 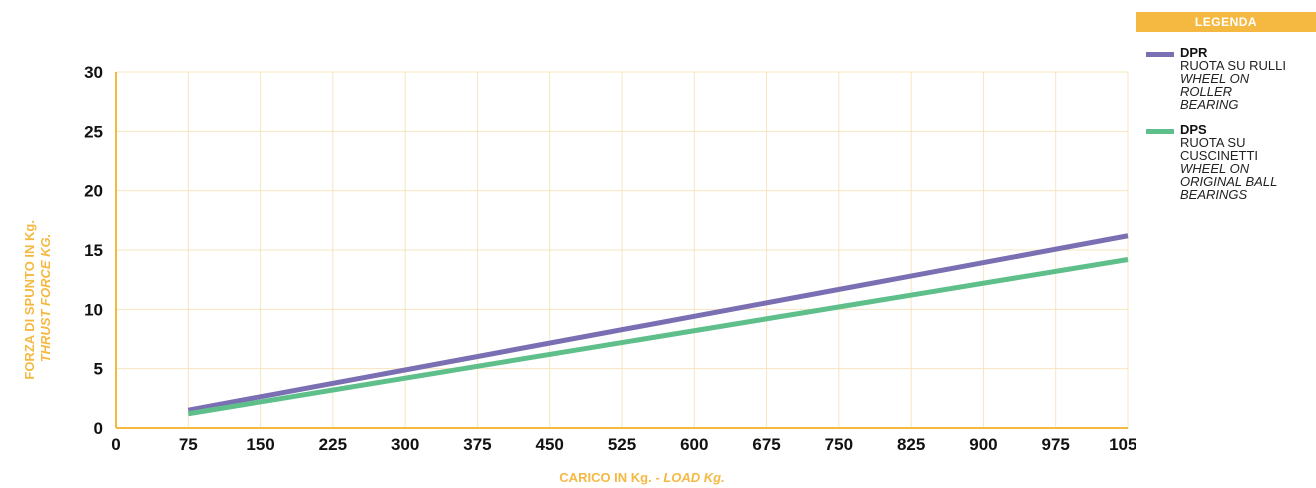 I want to click on y-axis-title: FORZA DI SPUNTO IN Kg. THRUST FORCE KG., so click(x=37, y=297).